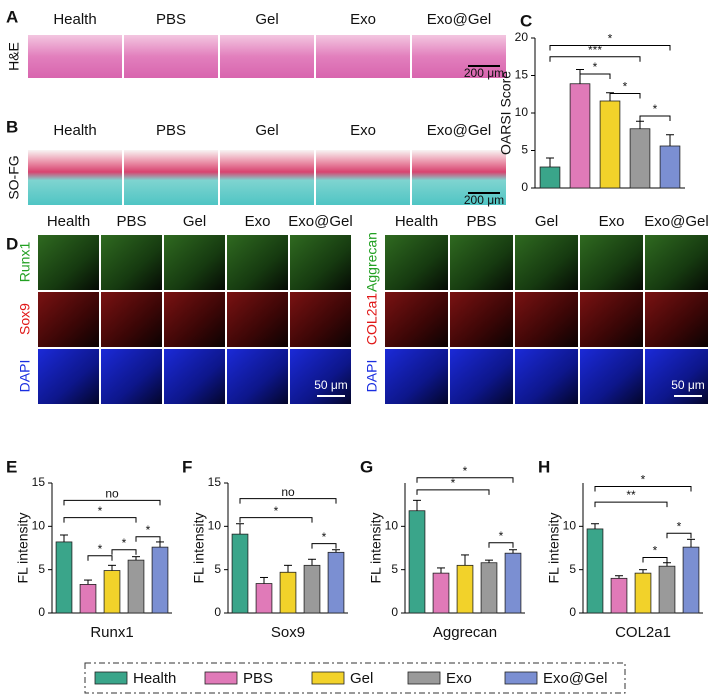  I want to click on x-axis-title: Sox9, so click(288, 632).